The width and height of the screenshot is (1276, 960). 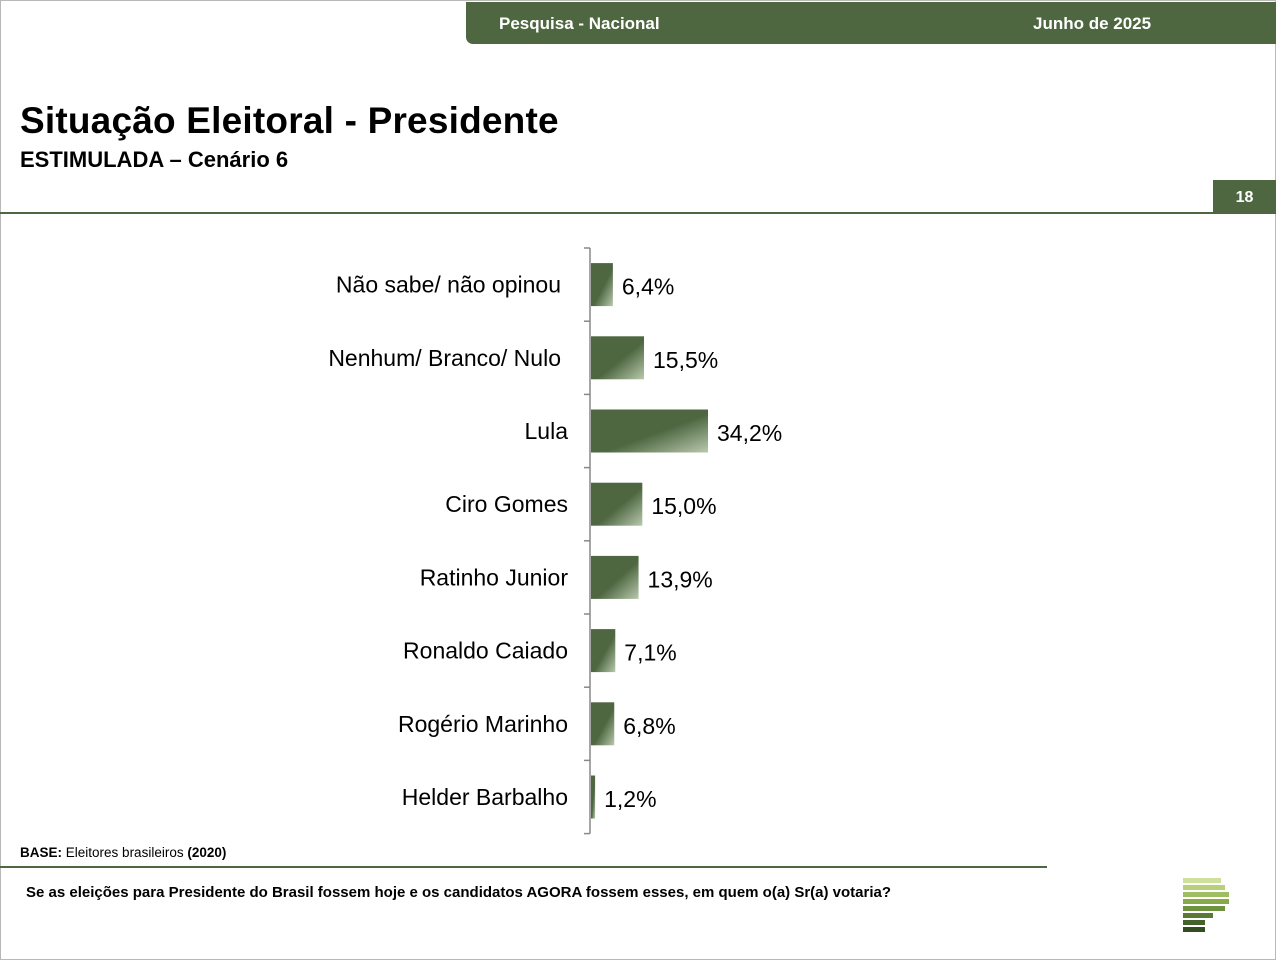 I want to click on value-label: 6,4%, so click(x=648, y=287).